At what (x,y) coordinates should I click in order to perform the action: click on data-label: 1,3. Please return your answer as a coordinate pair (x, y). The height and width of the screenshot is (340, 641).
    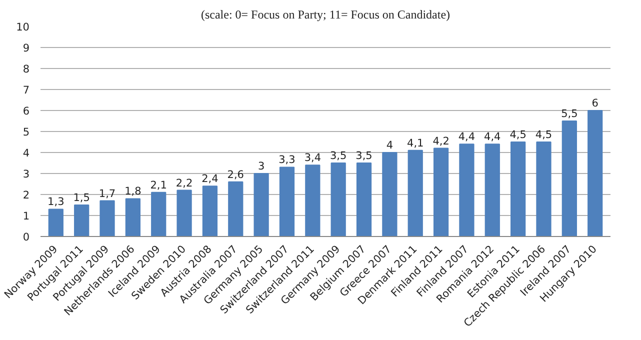
    Looking at the image, I should click on (56, 202).